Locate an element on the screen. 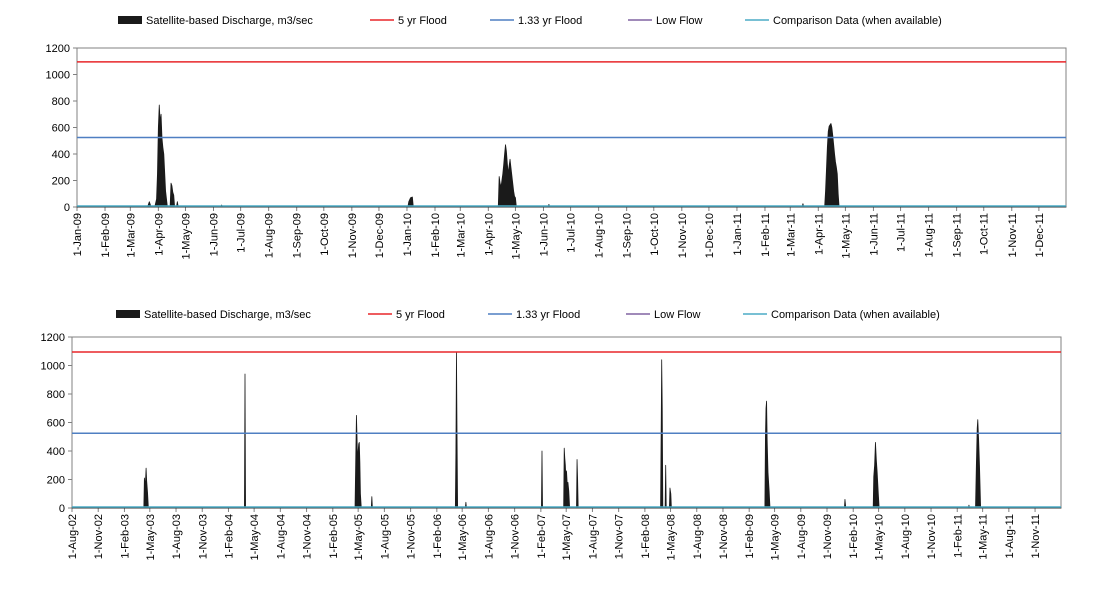  x-tick-label-33: 1-Aug-10 is located at coordinates (906, 536).